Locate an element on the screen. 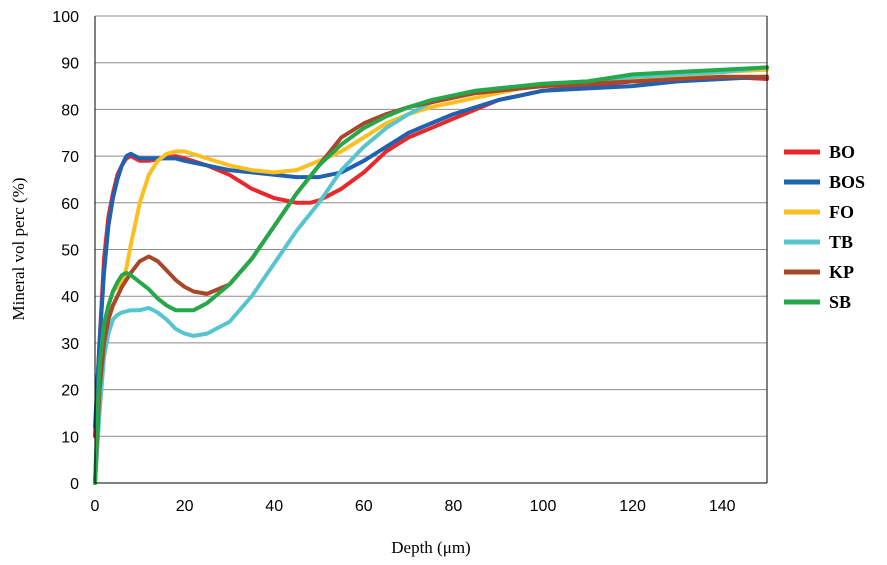 This screenshot has width=887, height=565. x-tick-label: 0 is located at coordinates (95, 506).